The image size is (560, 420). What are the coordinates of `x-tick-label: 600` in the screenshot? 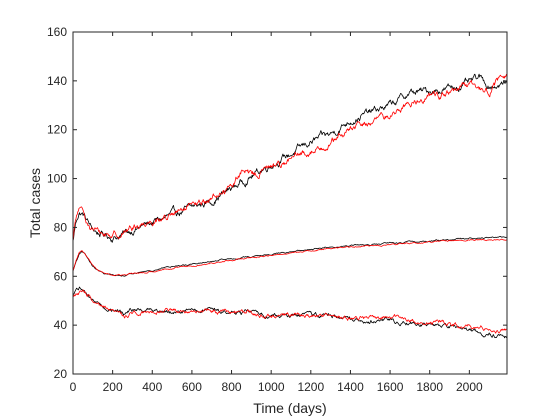 It's located at (192, 387).